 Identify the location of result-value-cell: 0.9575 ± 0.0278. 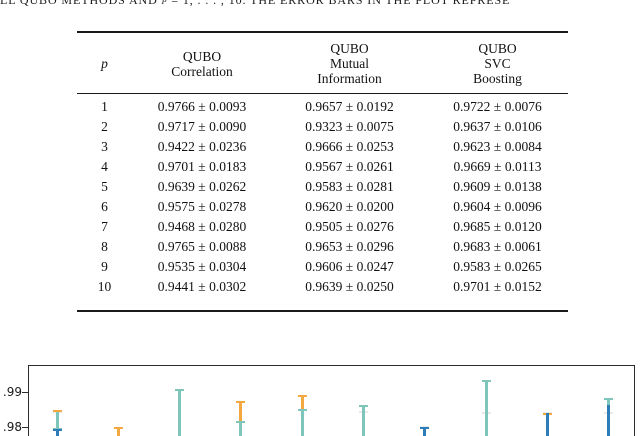
(202, 206).